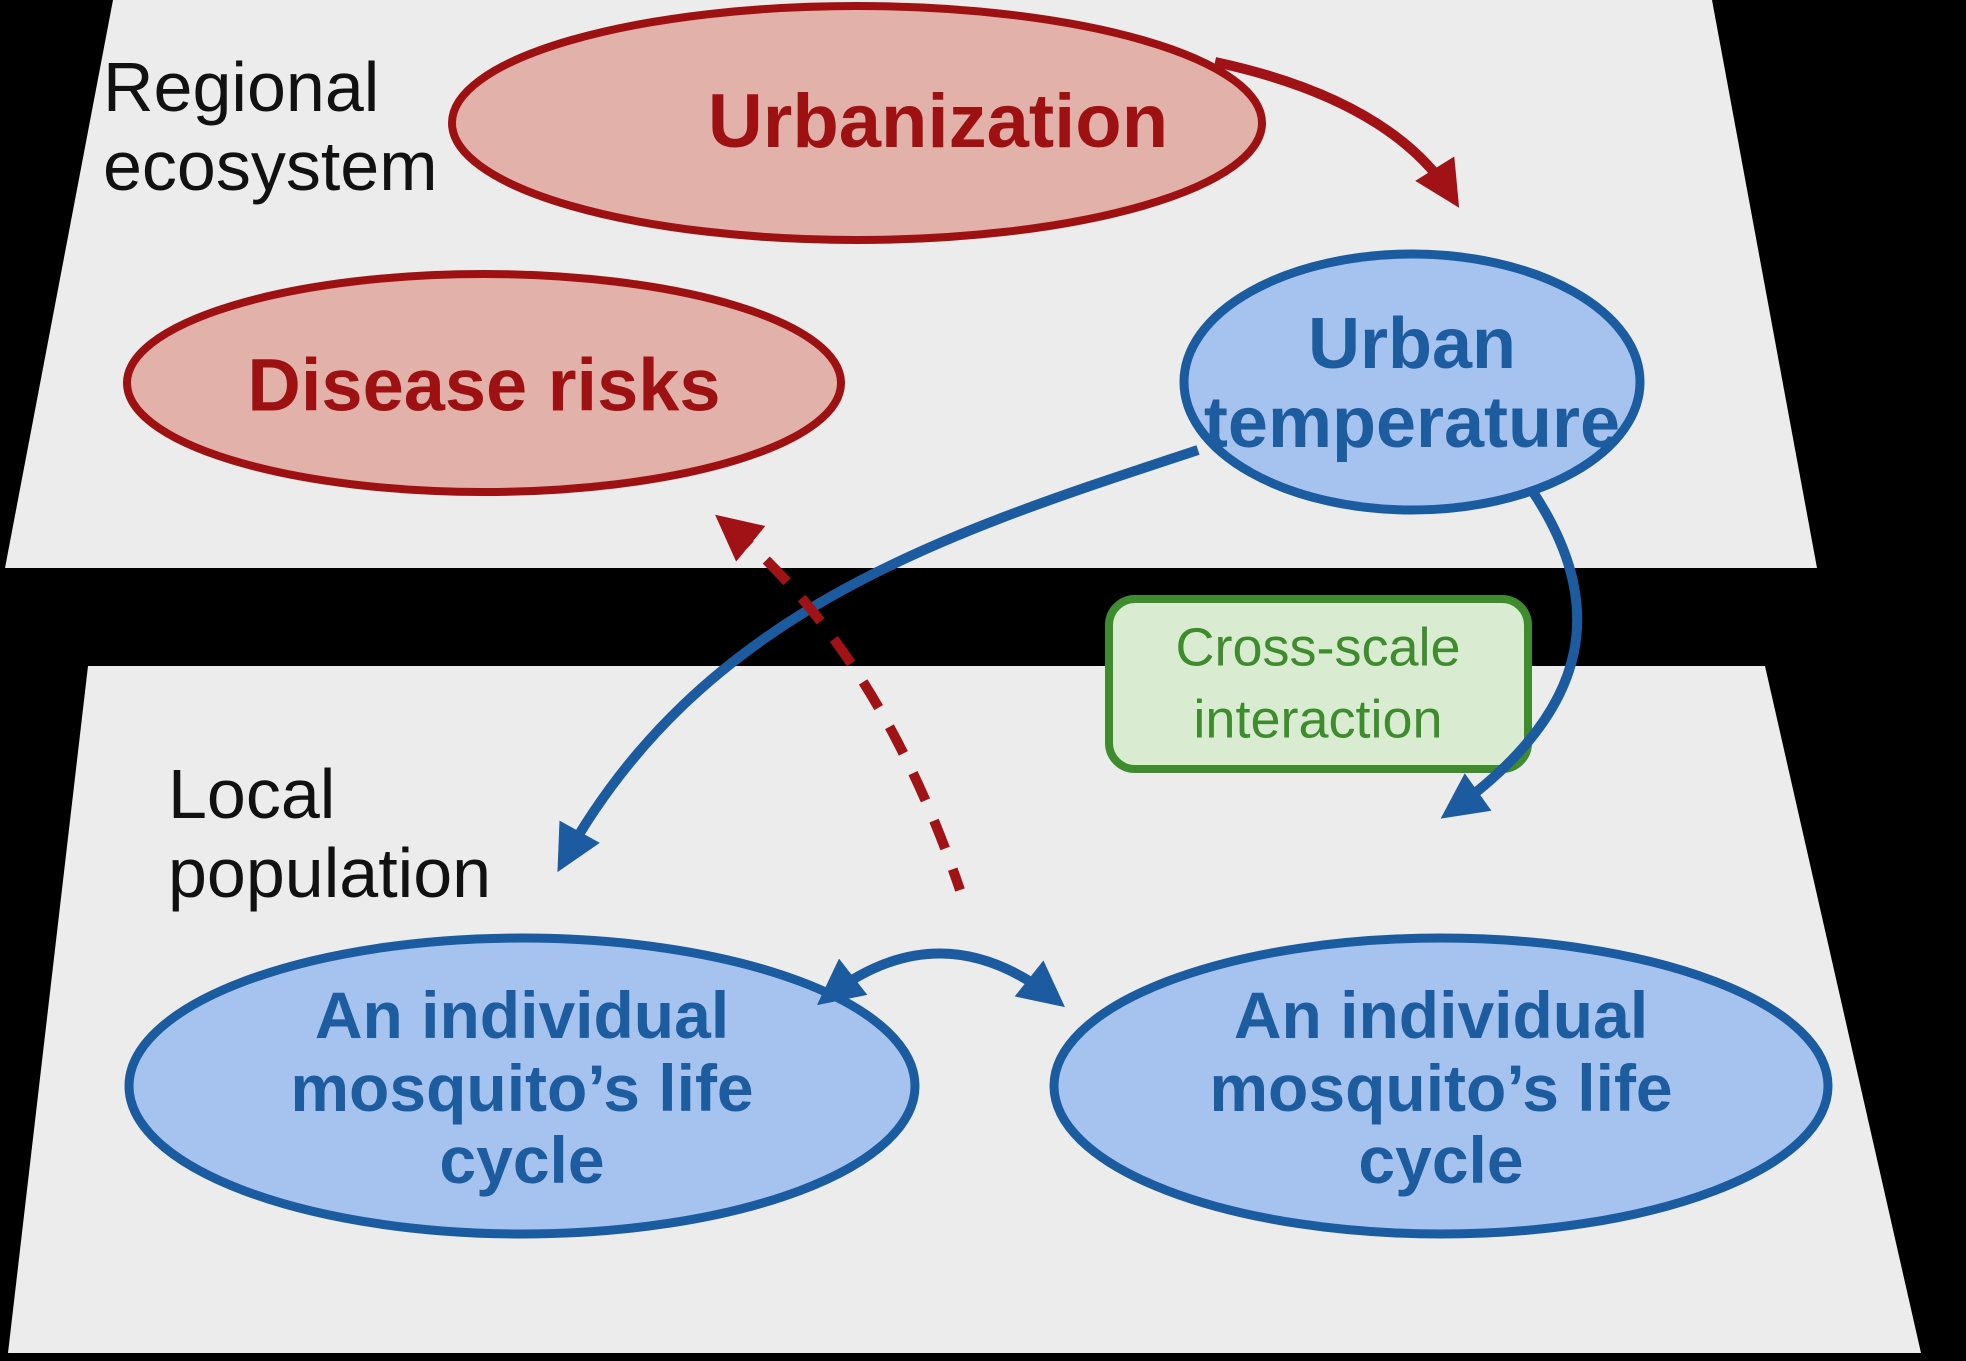 The image size is (1966, 1361). I want to click on mosquito-life-cycle-left-node, so click(522, 1086).